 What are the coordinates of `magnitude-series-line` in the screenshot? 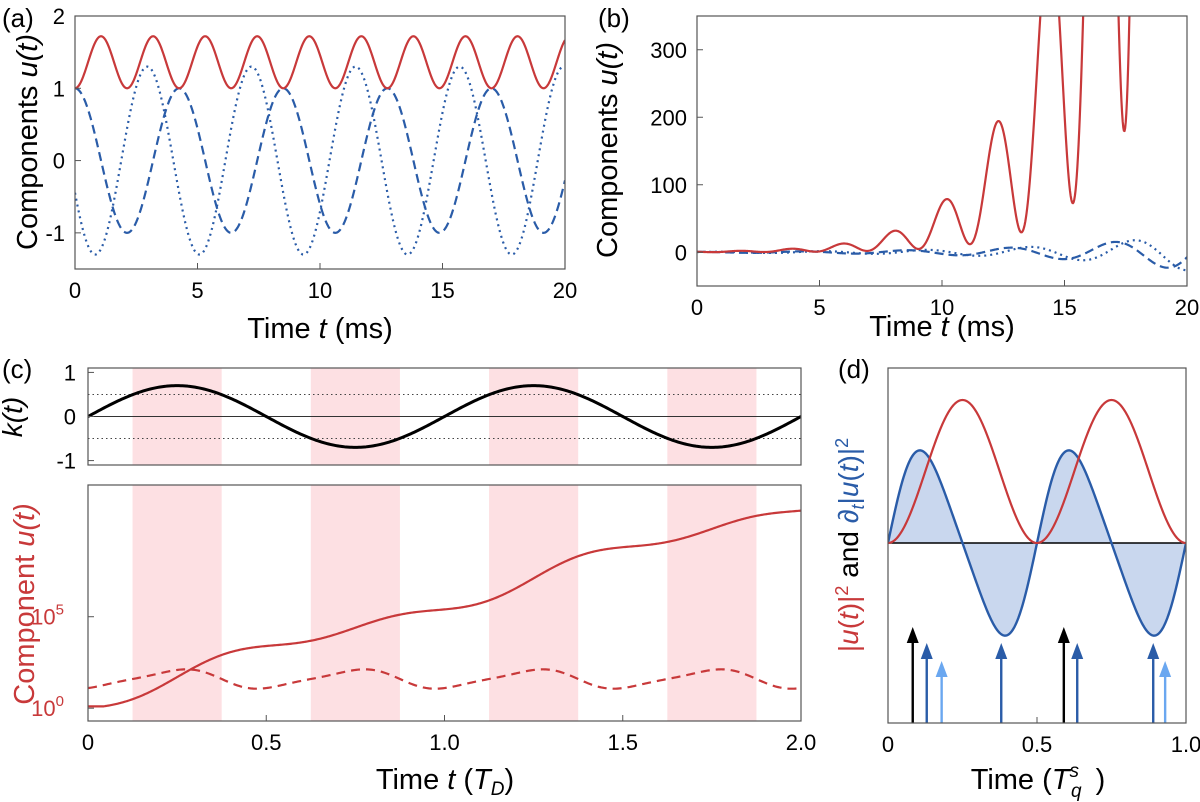 It's located at (1037, 471).